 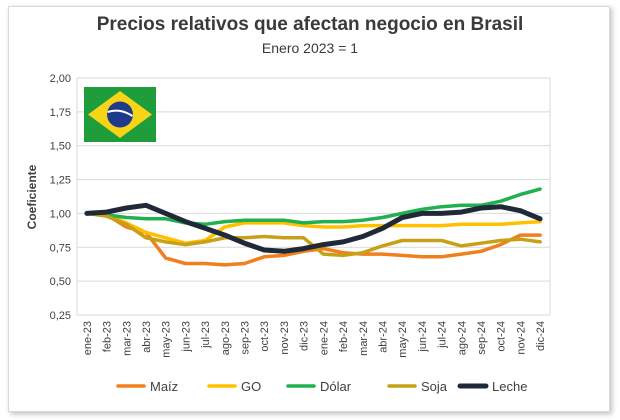 What do you see at coordinates (336, 386) in the screenshot?
I see `legend-label: Dólar` at bounding box center [336, 386].